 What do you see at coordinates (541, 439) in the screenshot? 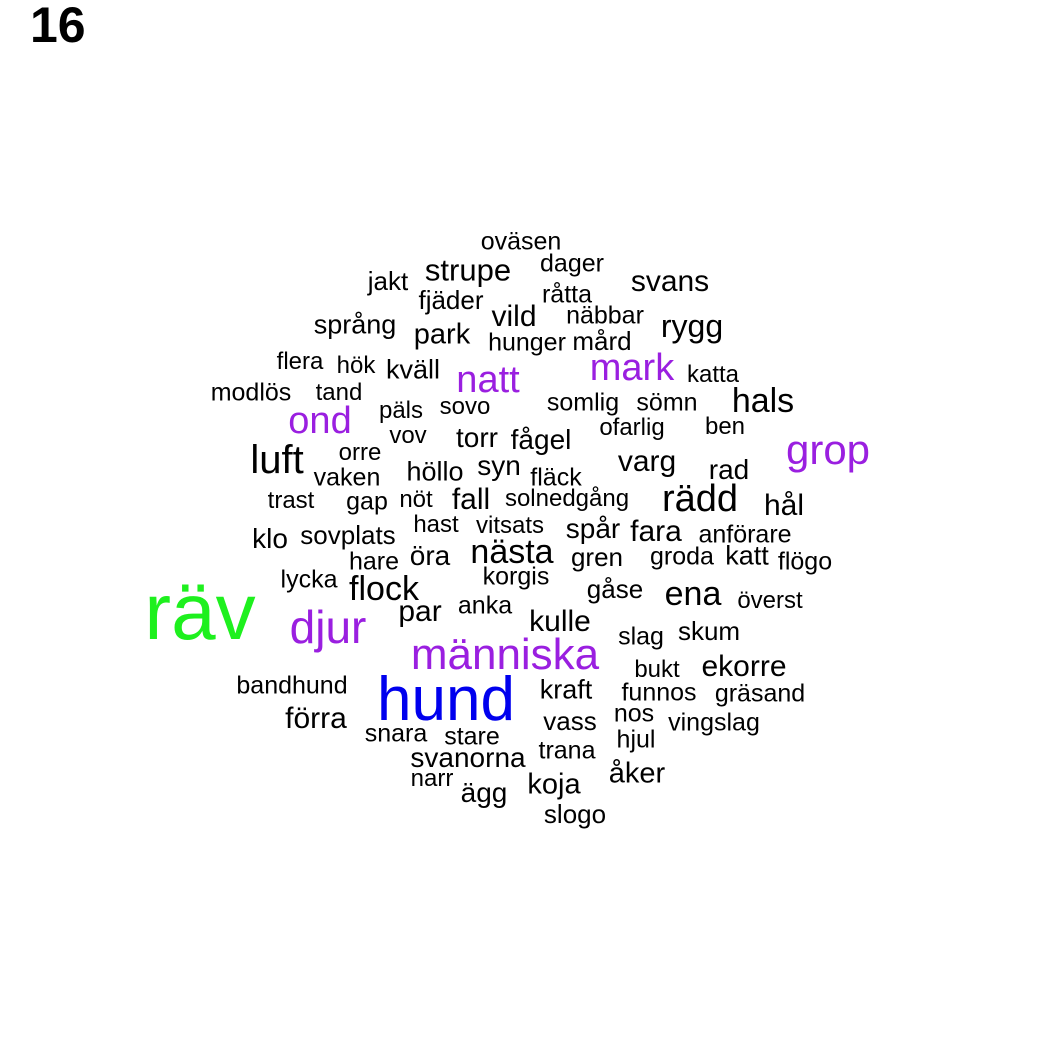
I see `word-fågel: fågel` at bounding box center [541, 439].